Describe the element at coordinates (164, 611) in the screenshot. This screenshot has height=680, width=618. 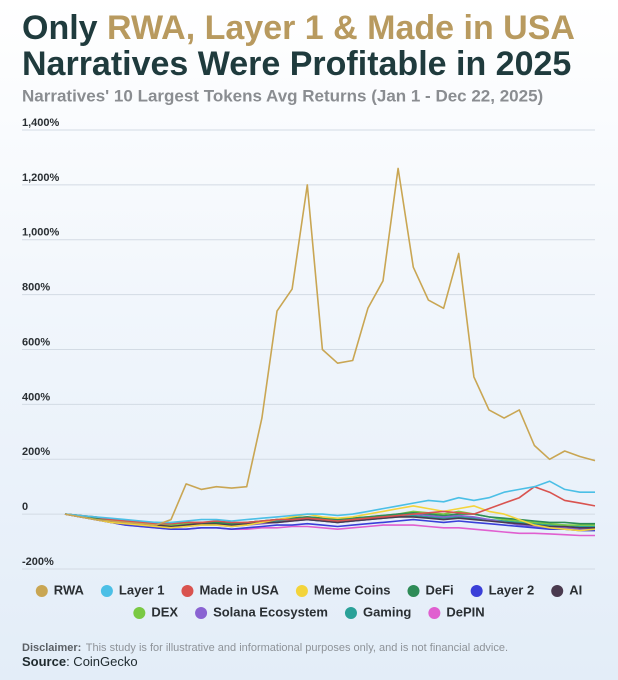
I see `legend-label: DEX` at that location.